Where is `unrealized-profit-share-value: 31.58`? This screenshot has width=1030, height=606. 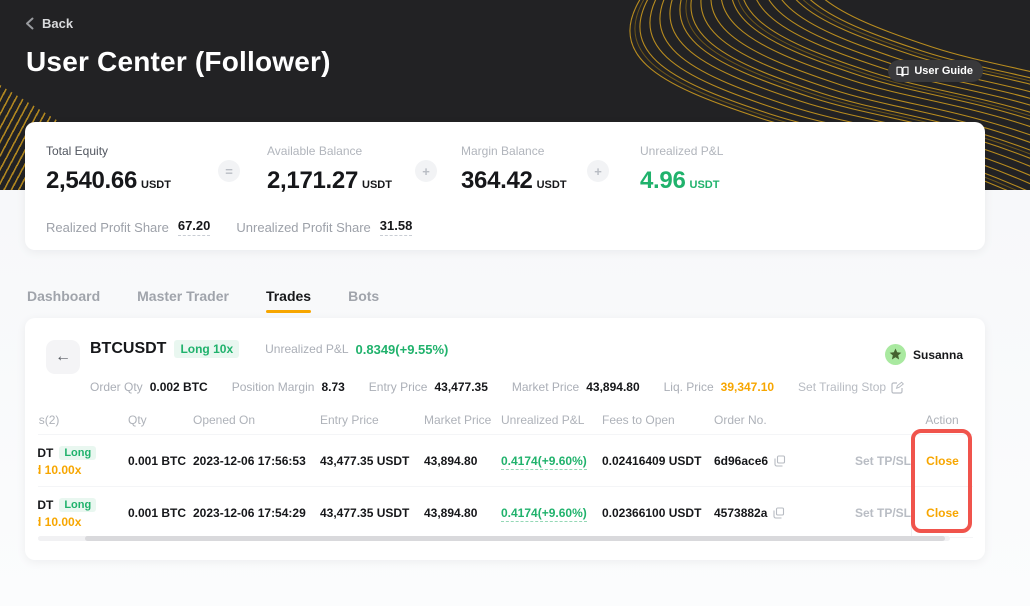 unrealized-profit-share-value: 31.58 is located at coordinates (396, 227).